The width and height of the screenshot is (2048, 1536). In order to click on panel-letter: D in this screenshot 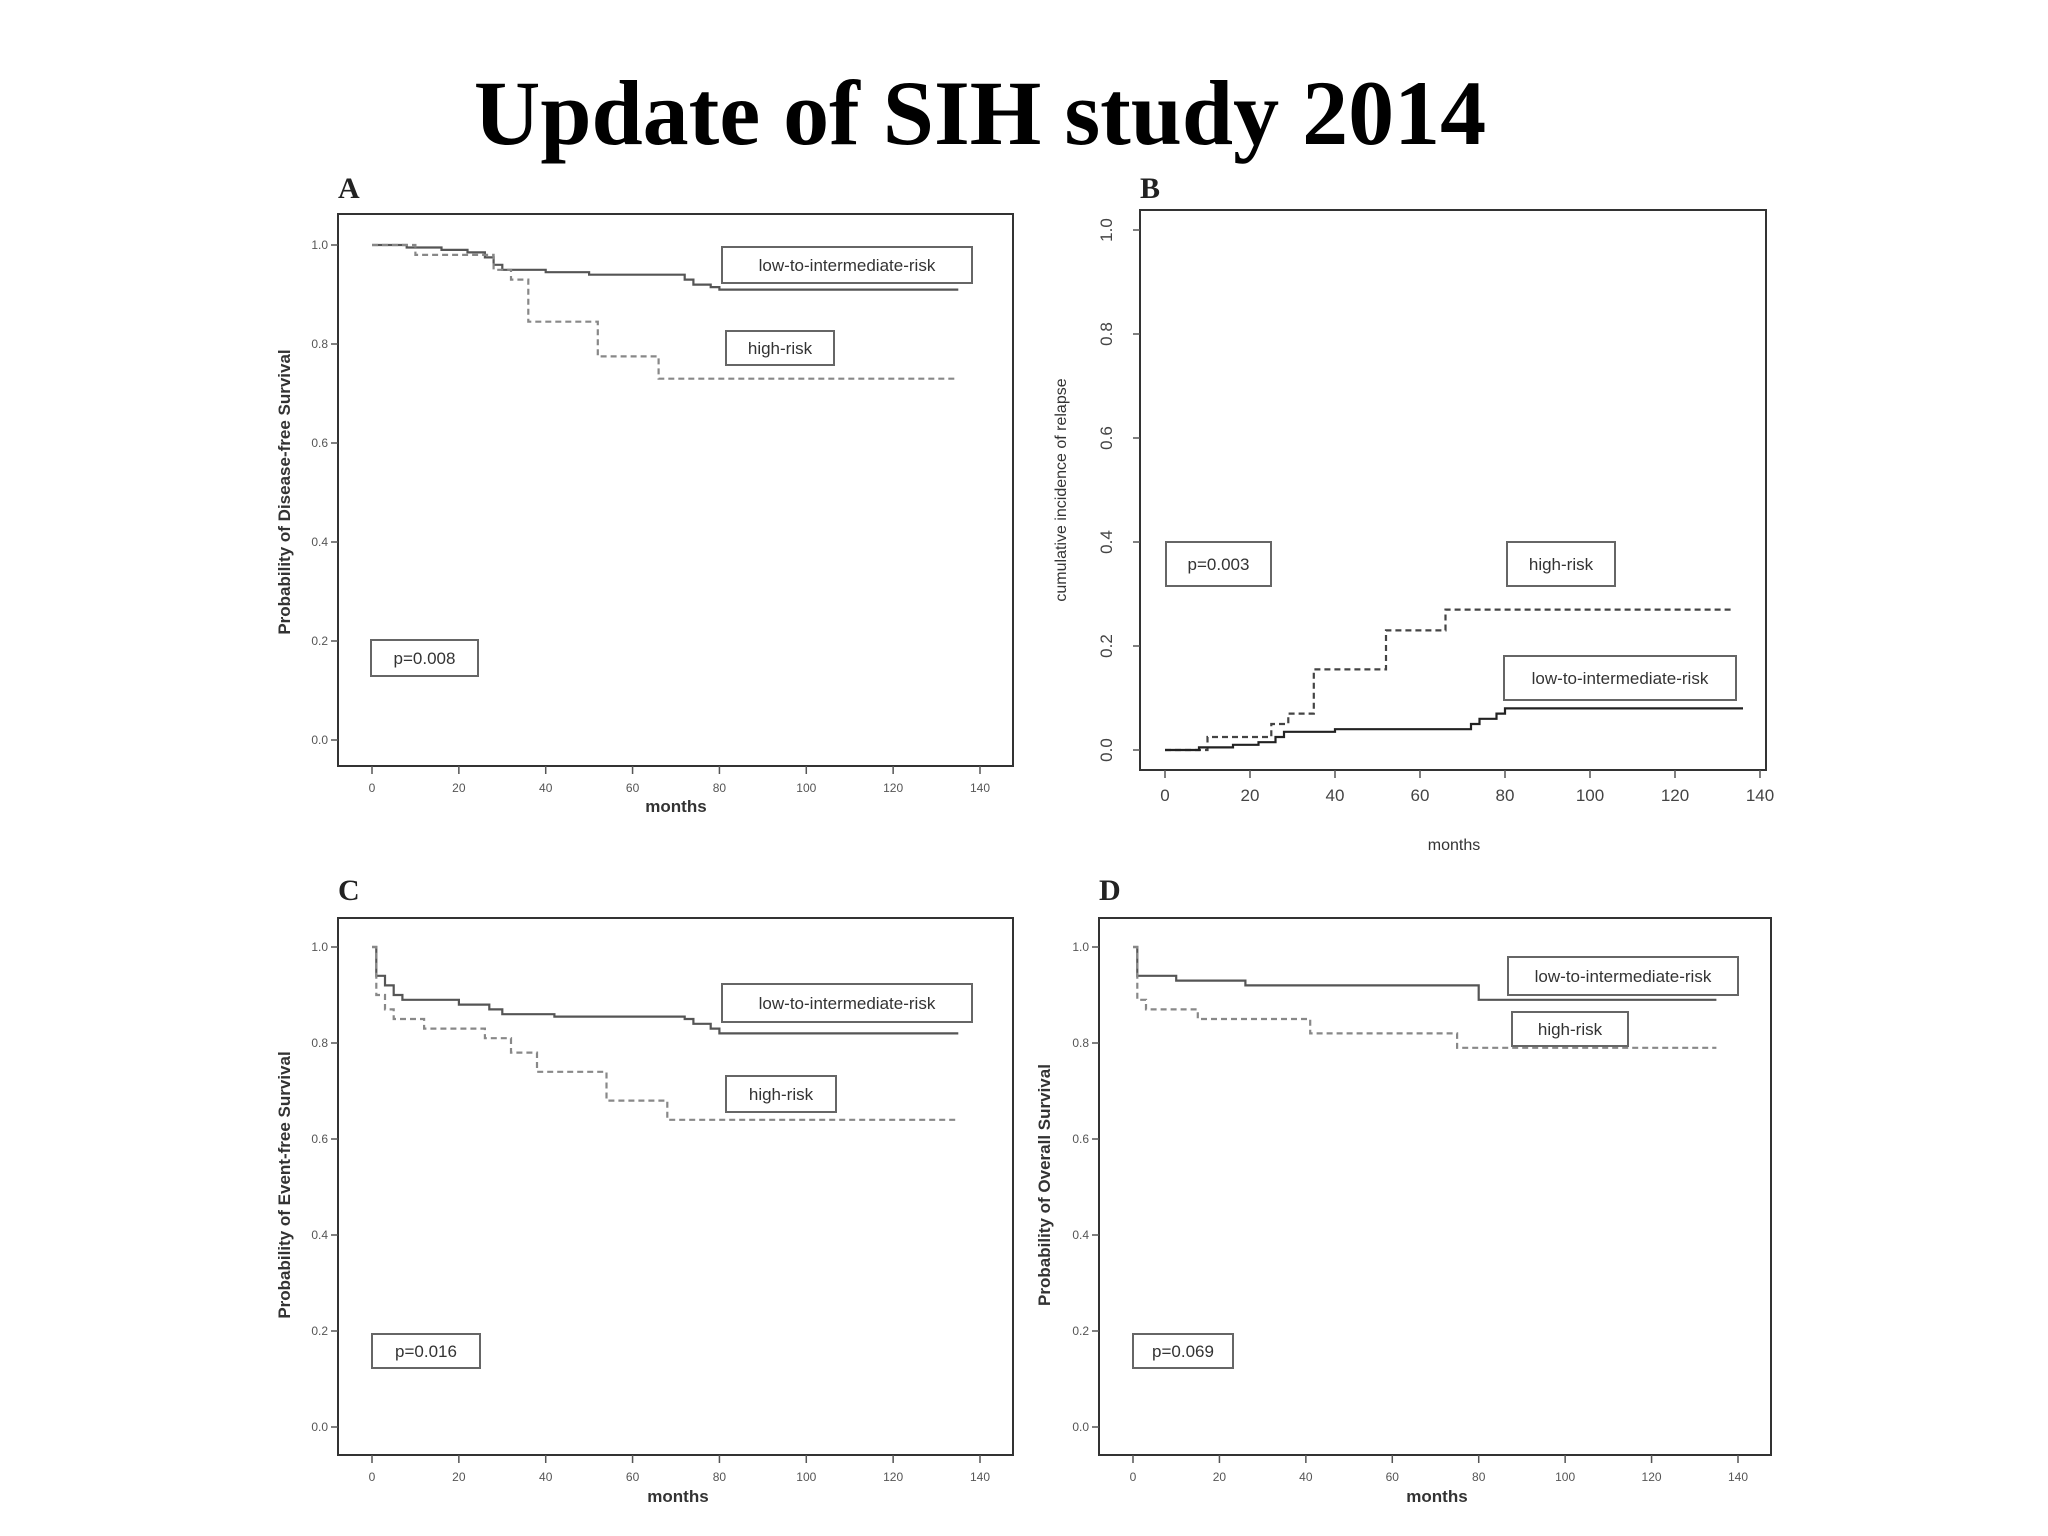, I will do `click(1110, 890)`.